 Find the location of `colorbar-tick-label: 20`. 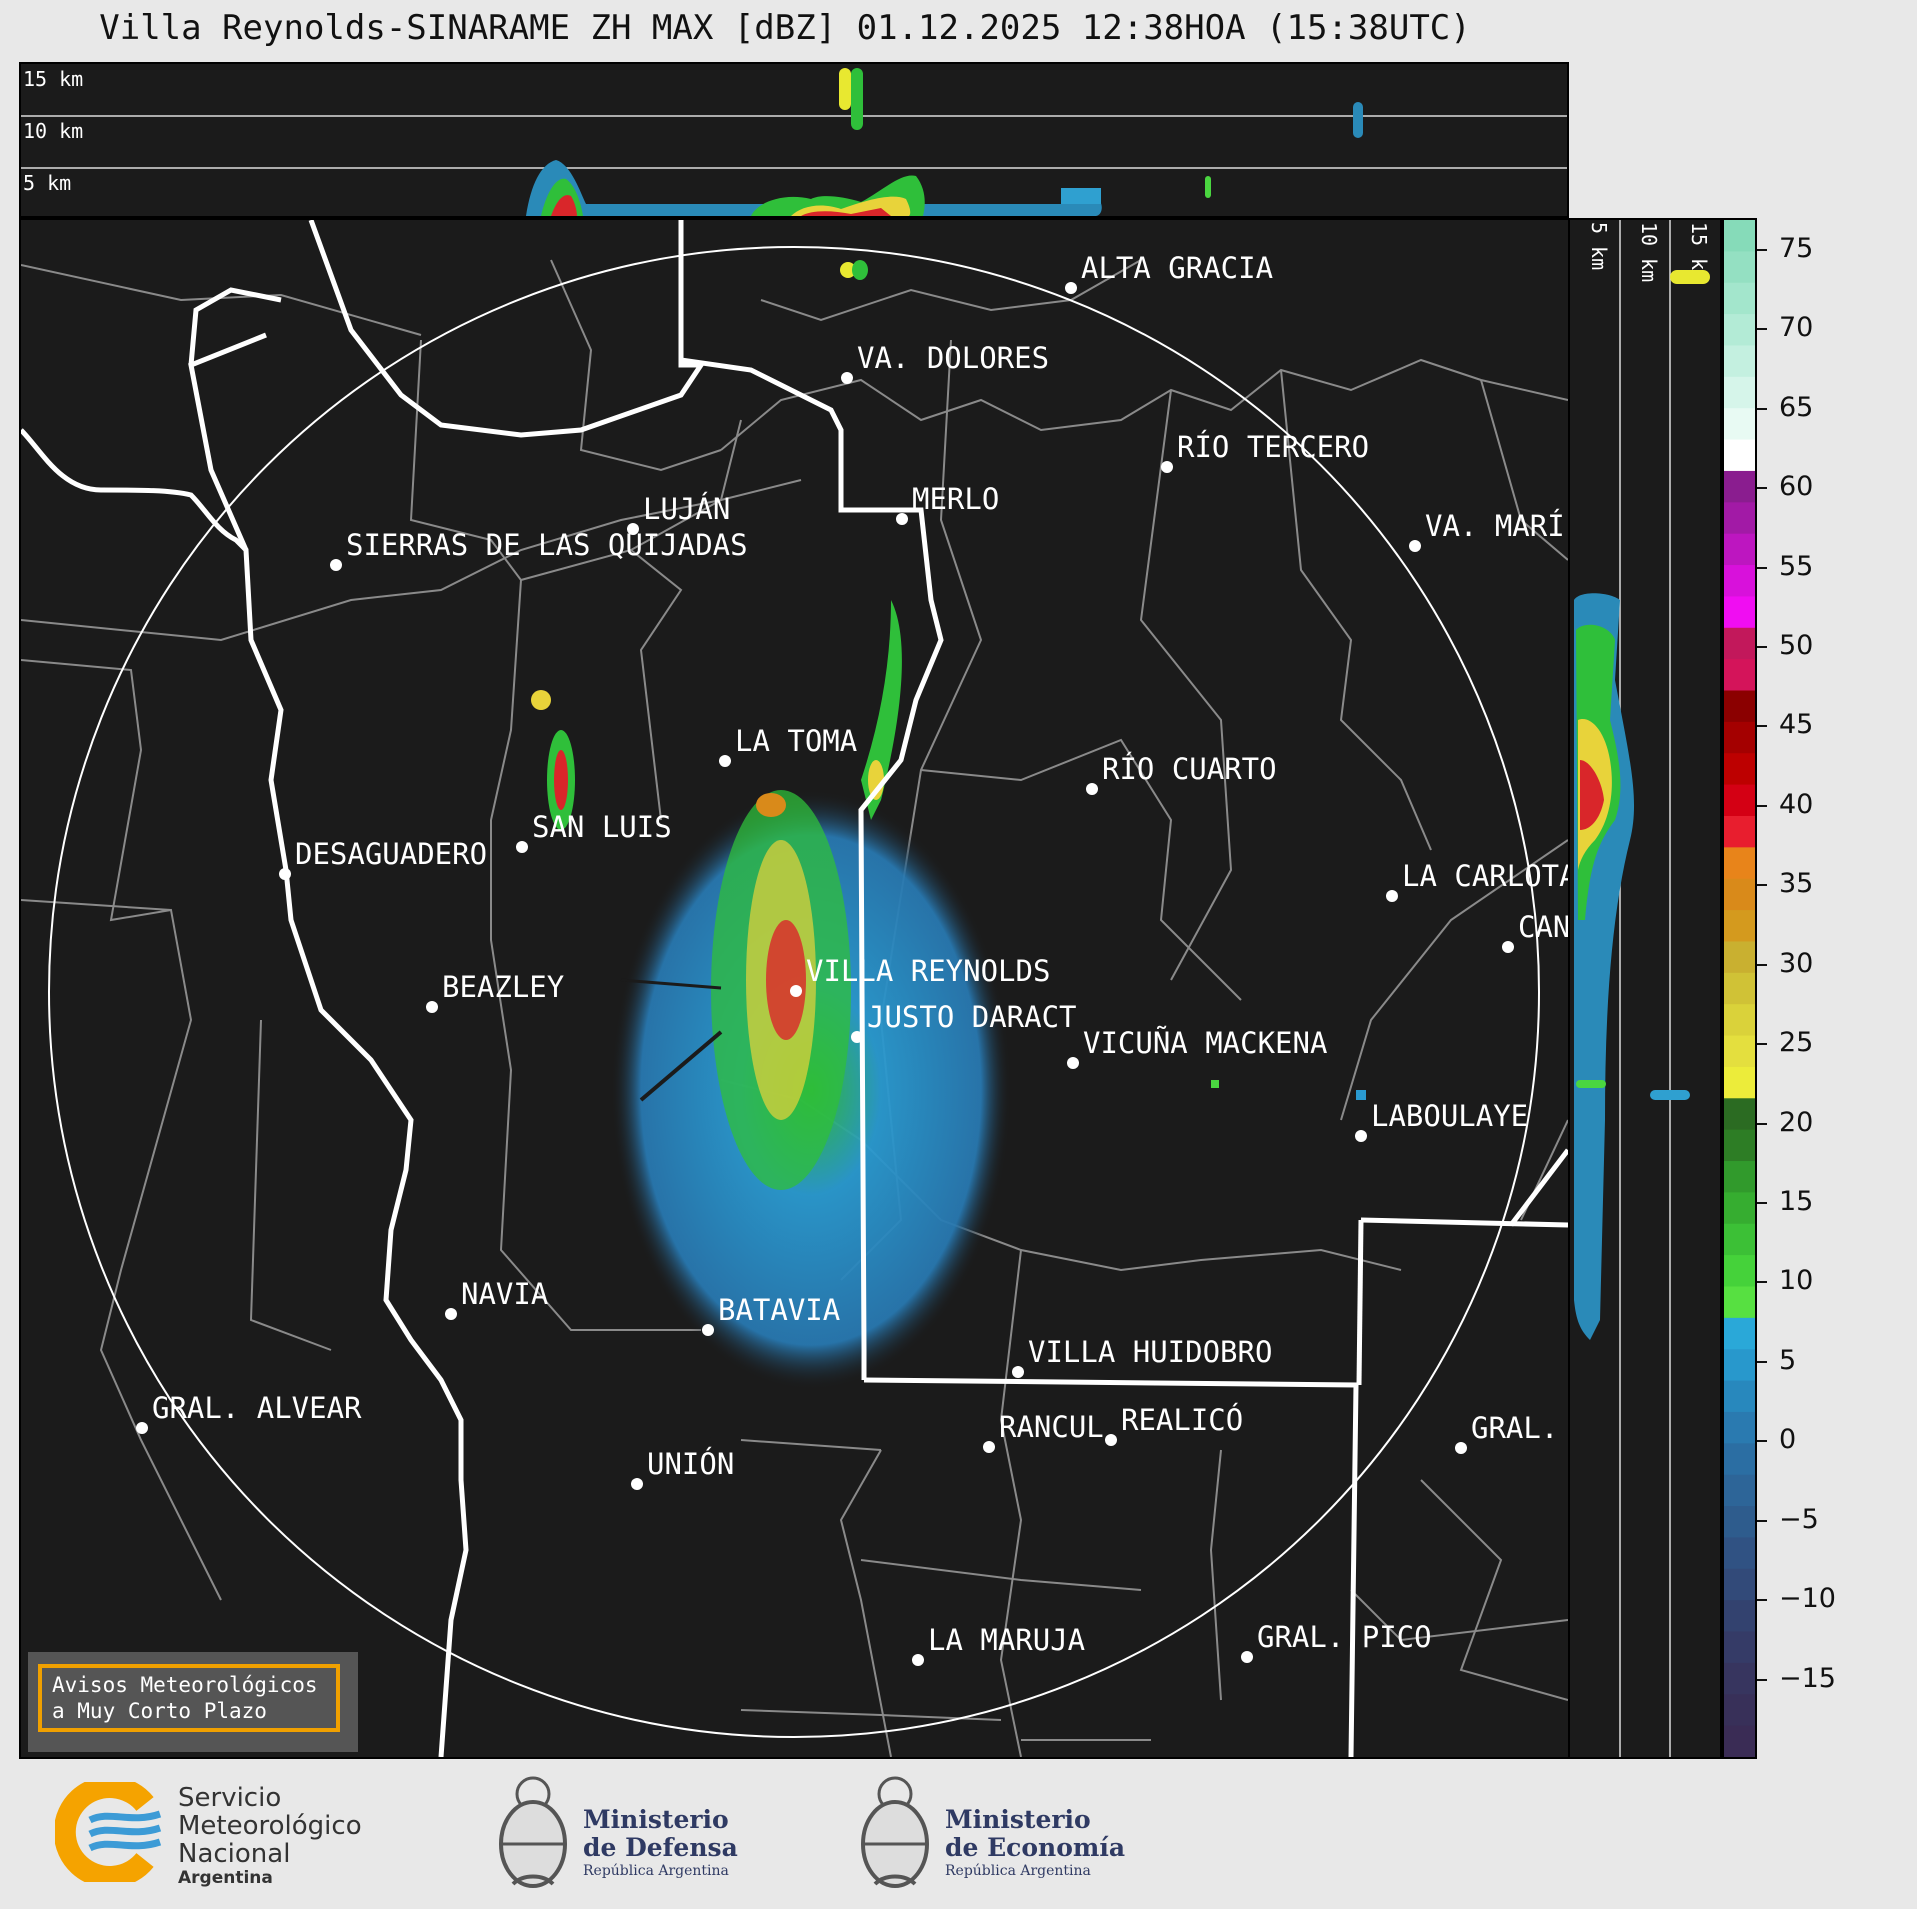

colorbar-tick-label: 20 is located at coordinates (1796, 1122).